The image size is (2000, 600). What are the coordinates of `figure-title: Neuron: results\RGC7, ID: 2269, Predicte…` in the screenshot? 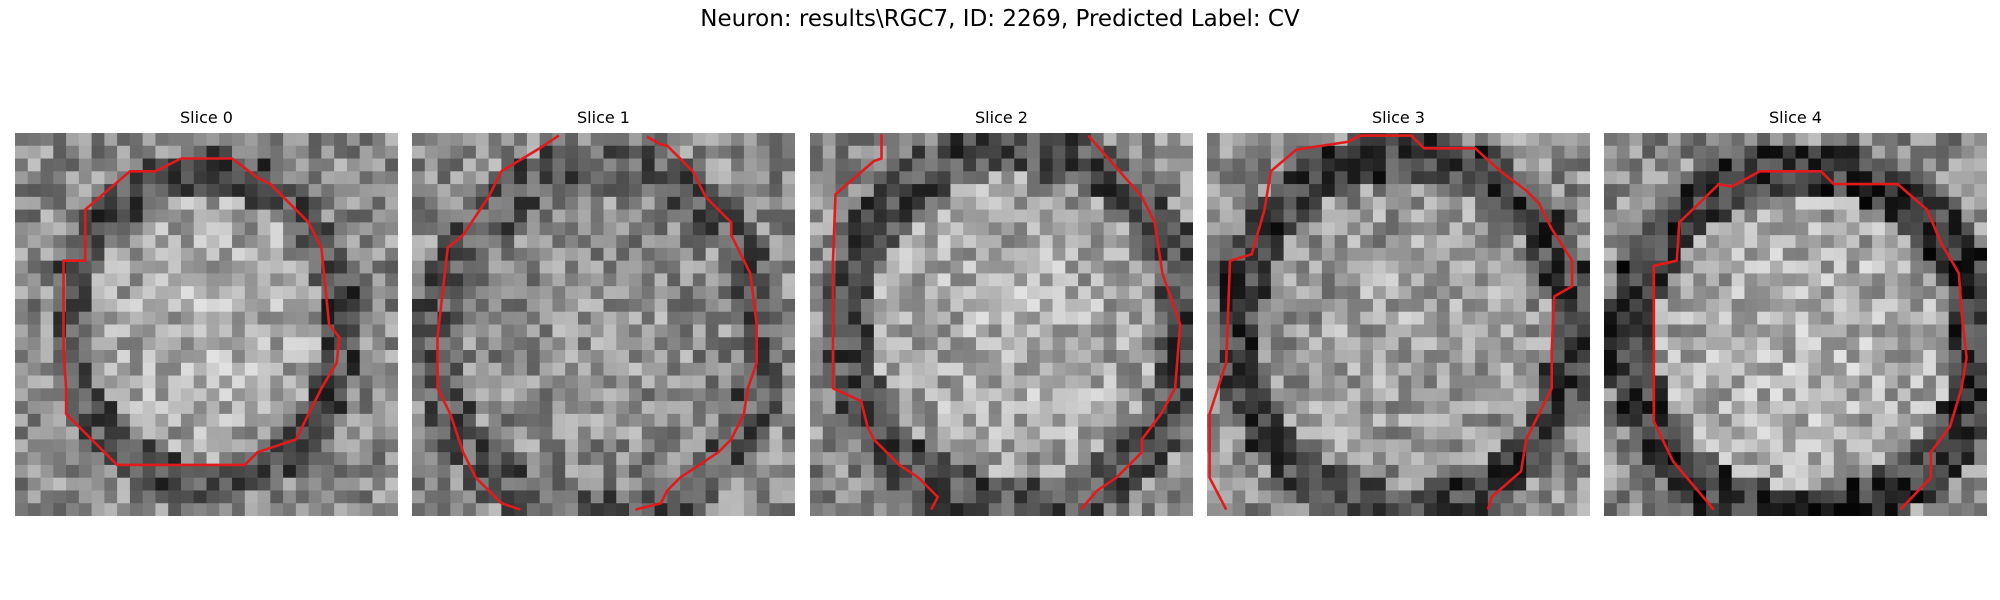 It's located at (1000, 19).